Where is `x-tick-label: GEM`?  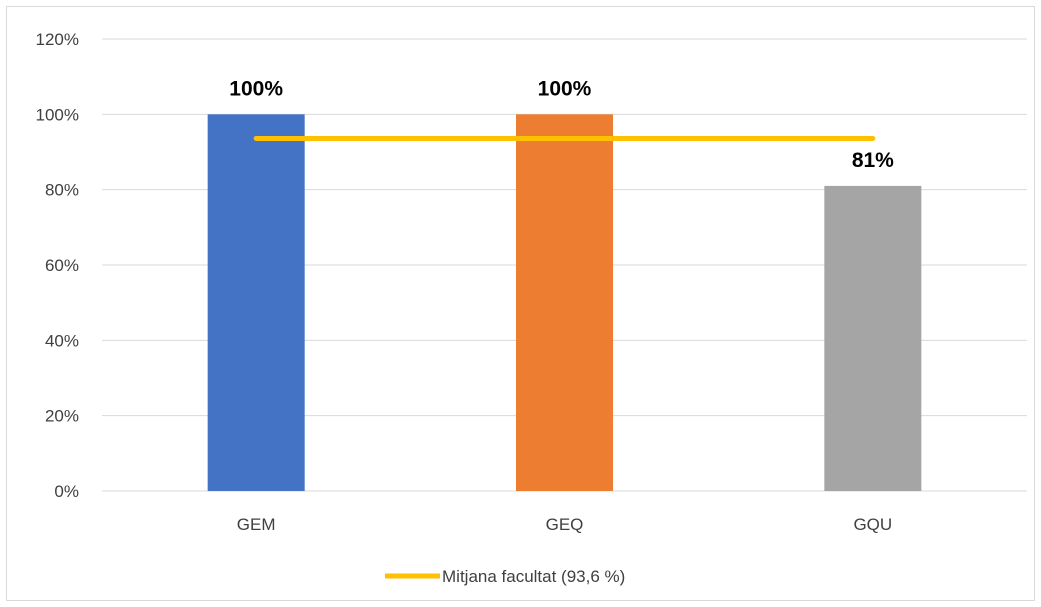 x-tick-label: GEM is located at coordinates (256, 524).